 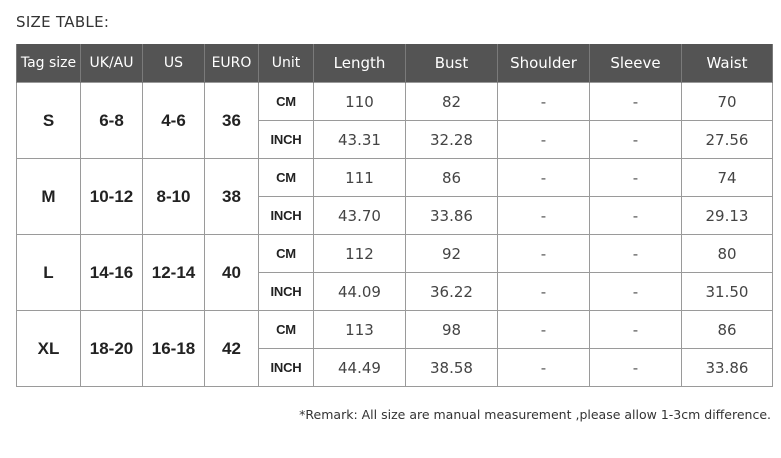 What do you see at coordinates (727, 329) in the screenshot?
I see `waist-cell: 86` at bounding box center [727, 329].